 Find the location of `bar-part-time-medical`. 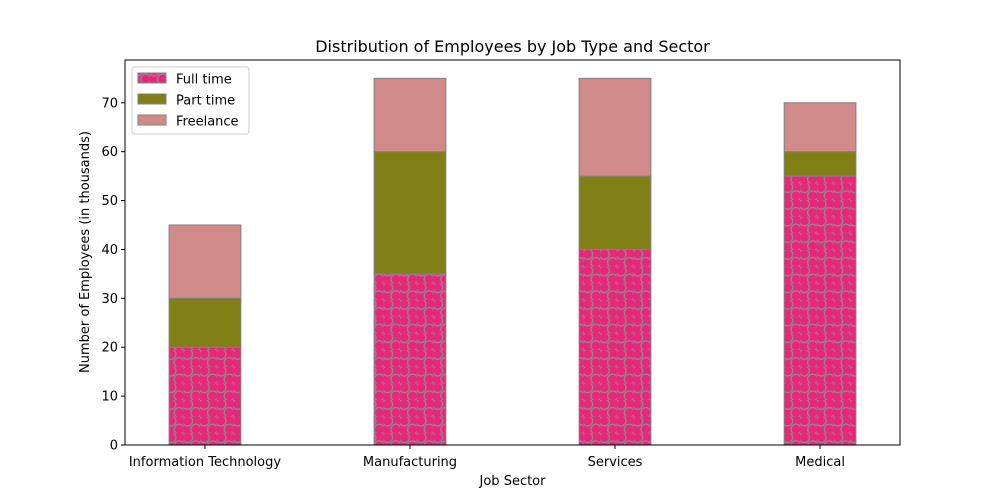

bar-part-time-medical is located at coordinates (820, 164).